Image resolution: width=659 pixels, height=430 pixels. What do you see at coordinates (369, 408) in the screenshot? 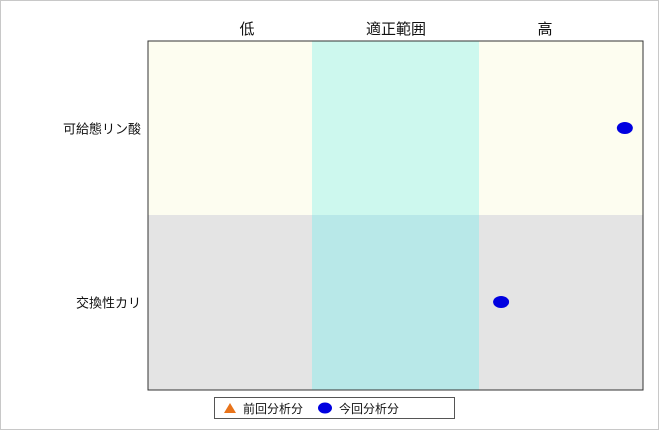
I see `legend-label-current: 今回分析分` at bounding box center [369, 408].